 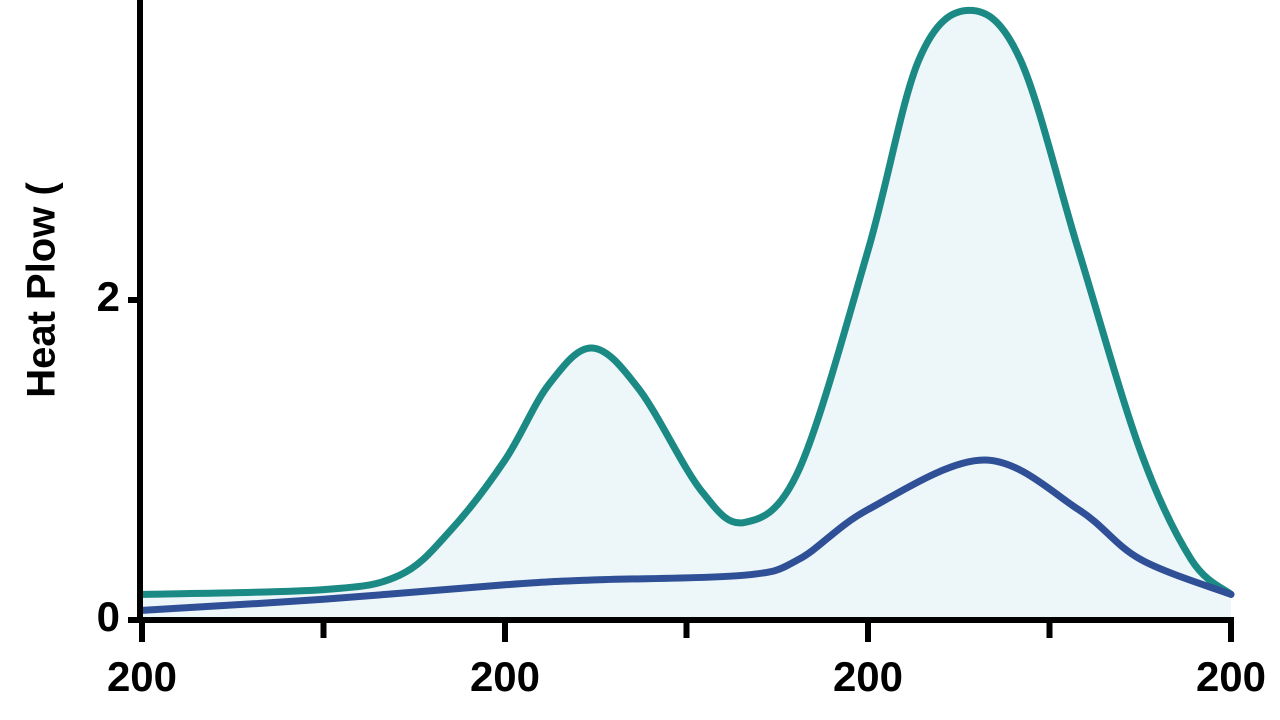 I want to click on y-tick-label: 0, so click(x=108, y=616).